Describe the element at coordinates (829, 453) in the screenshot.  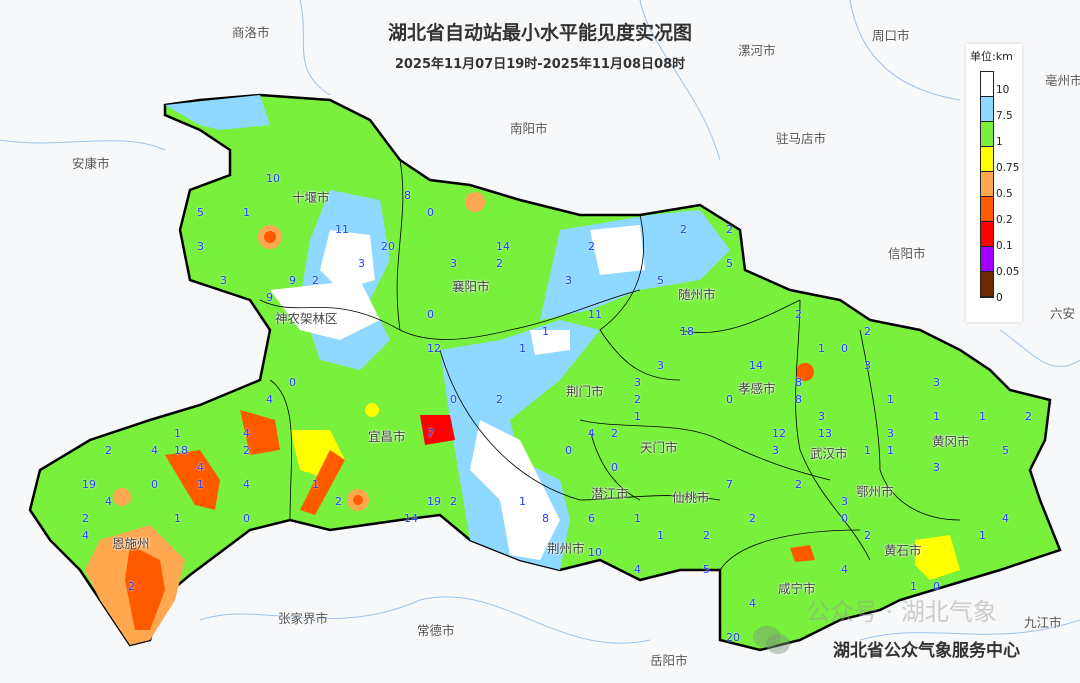
I see `city-label: 武汉市` at that location.